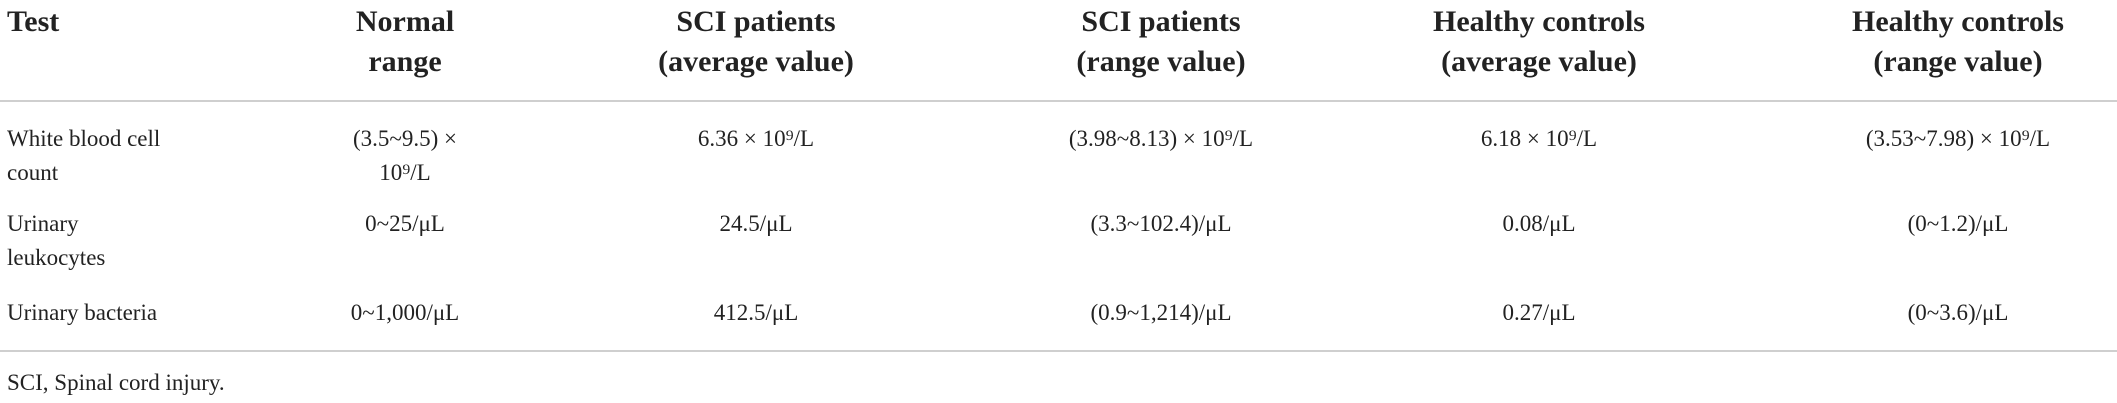 This screenshot has height=403, width=2117. Describe the element at coordinates (405, 41) in the screenshot. I see `column-header: Normal range` at that location.